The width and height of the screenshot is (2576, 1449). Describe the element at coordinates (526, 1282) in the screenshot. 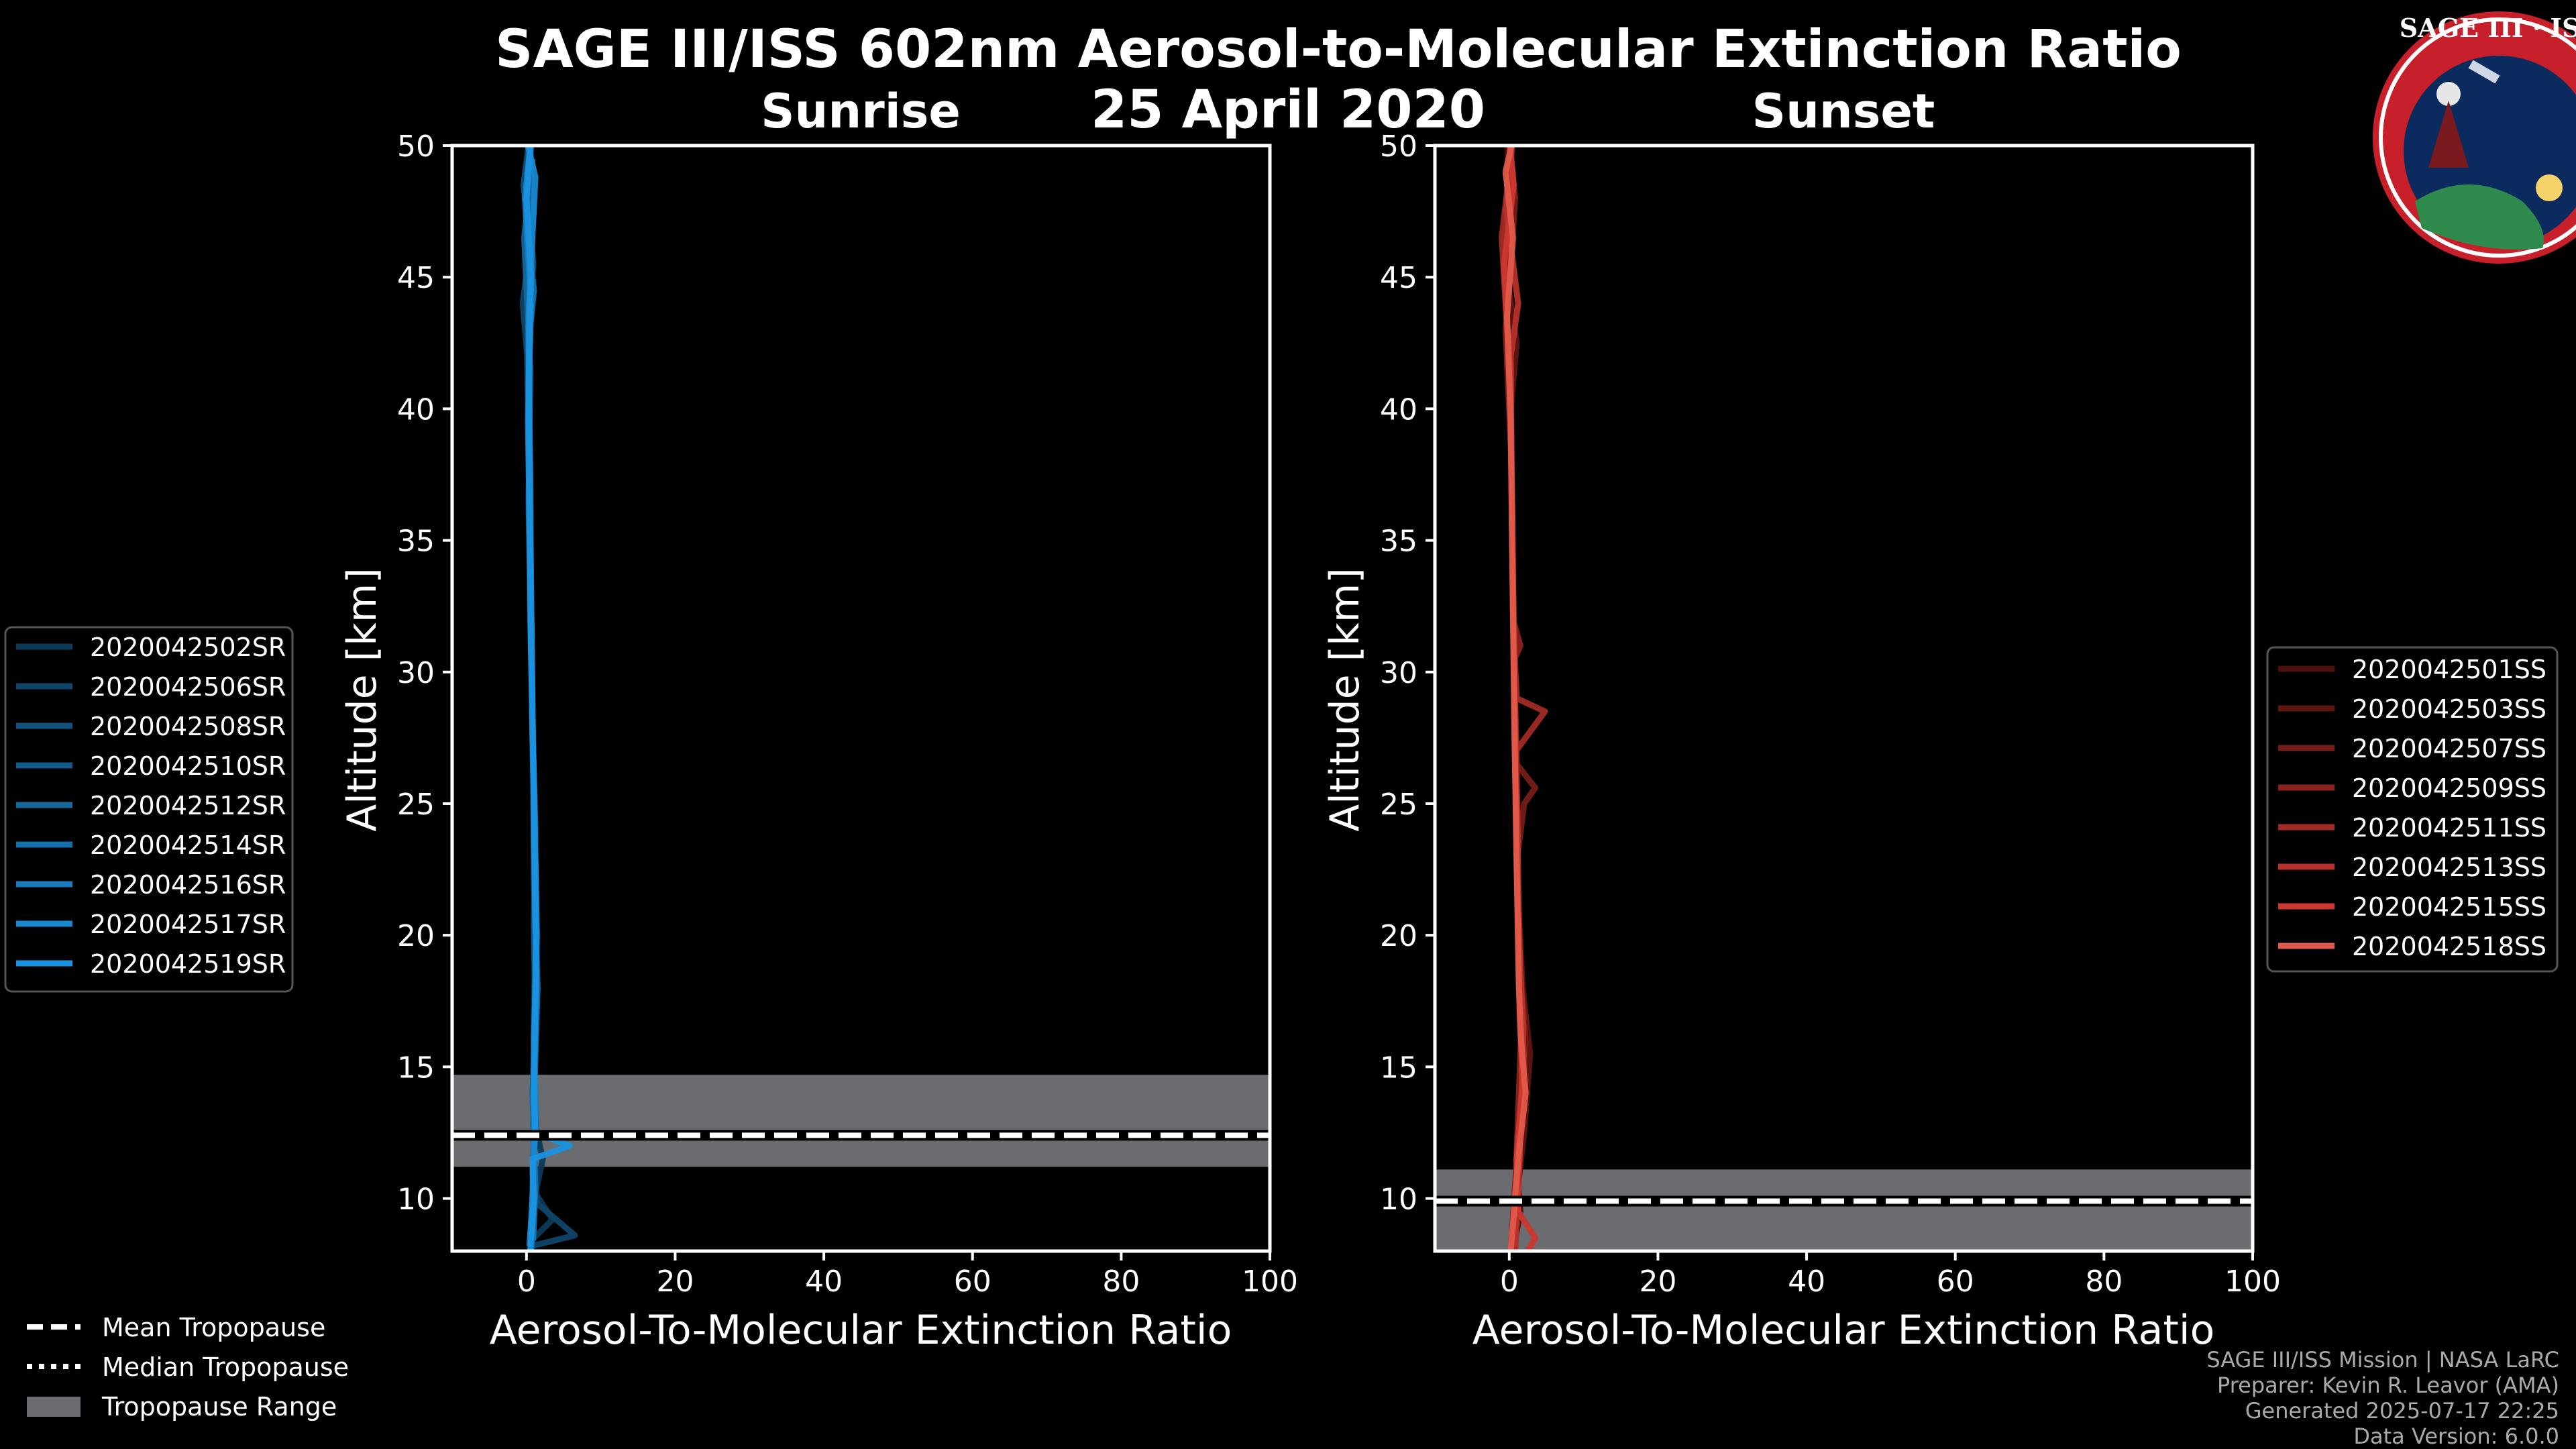

I see `sunrise-x-tick-label: 0` at that location.